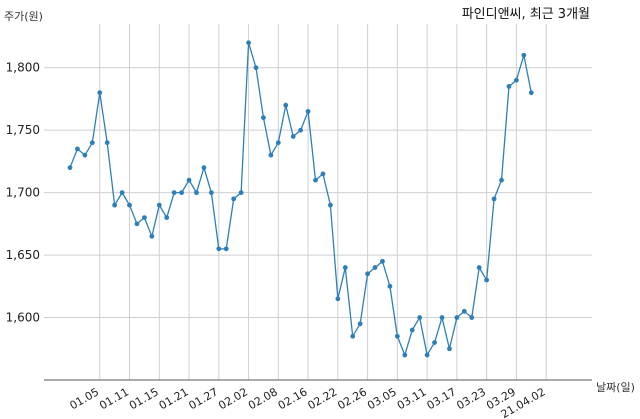 This screenshot has height=419, width=640. I want to click on y-tick-label: 1,650, so click(23, 255).